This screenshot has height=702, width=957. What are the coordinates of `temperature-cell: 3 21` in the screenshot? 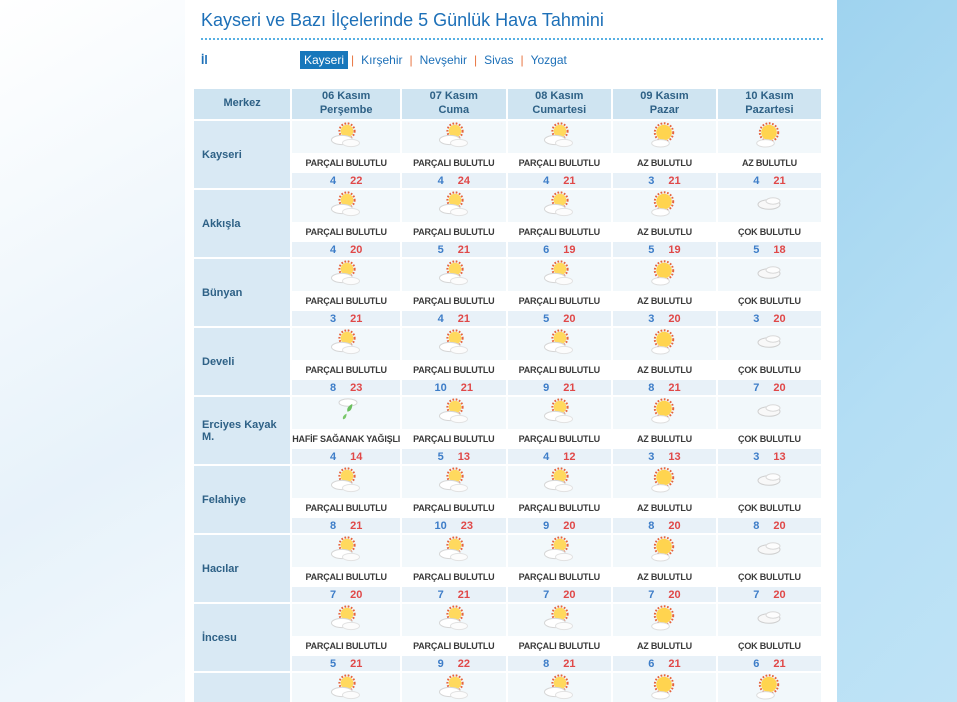 It's located at (346, 318).